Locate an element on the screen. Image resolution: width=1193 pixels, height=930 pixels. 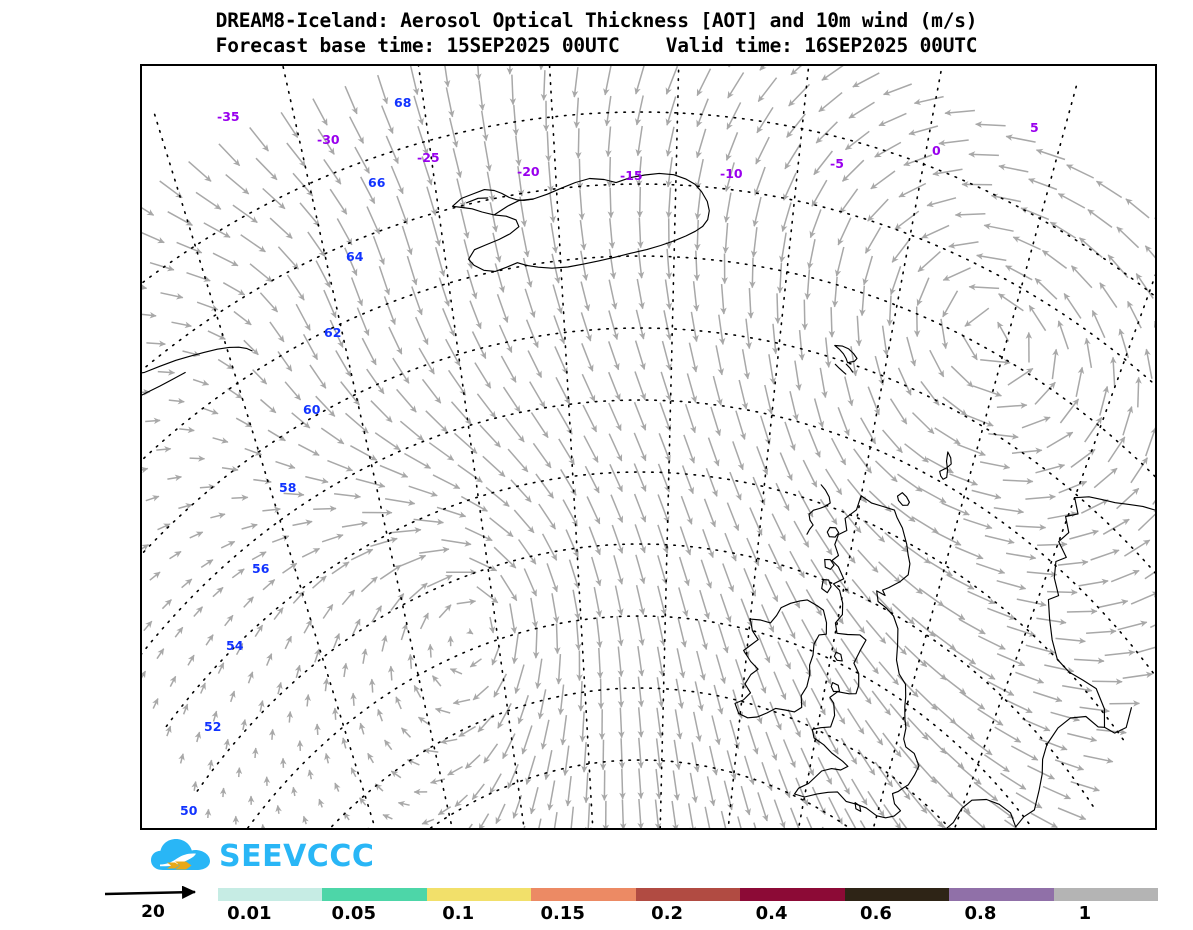
aot-colorbar is located at coordinates (688, 894).